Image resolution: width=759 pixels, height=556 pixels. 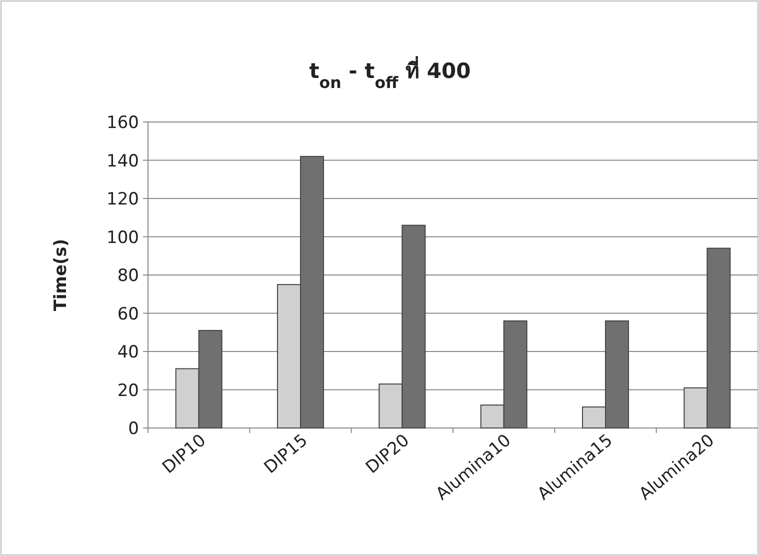 What do you see at coordinates (128, 352) in the screenshot?
I see `y-tick-label: 40` at bounding box center [128, 352].